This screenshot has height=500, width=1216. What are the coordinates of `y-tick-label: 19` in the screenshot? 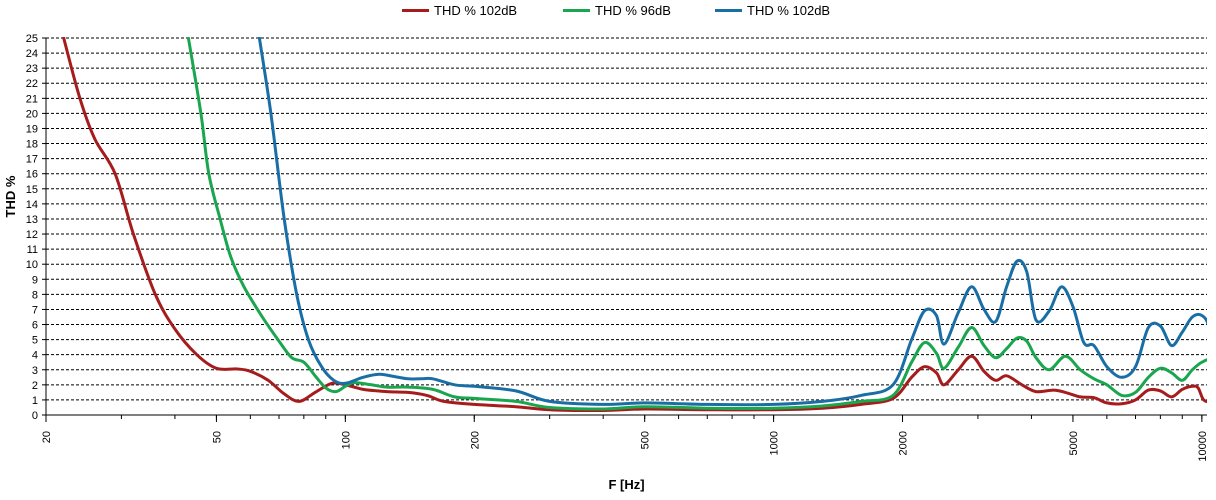 It's located at (32, 129).